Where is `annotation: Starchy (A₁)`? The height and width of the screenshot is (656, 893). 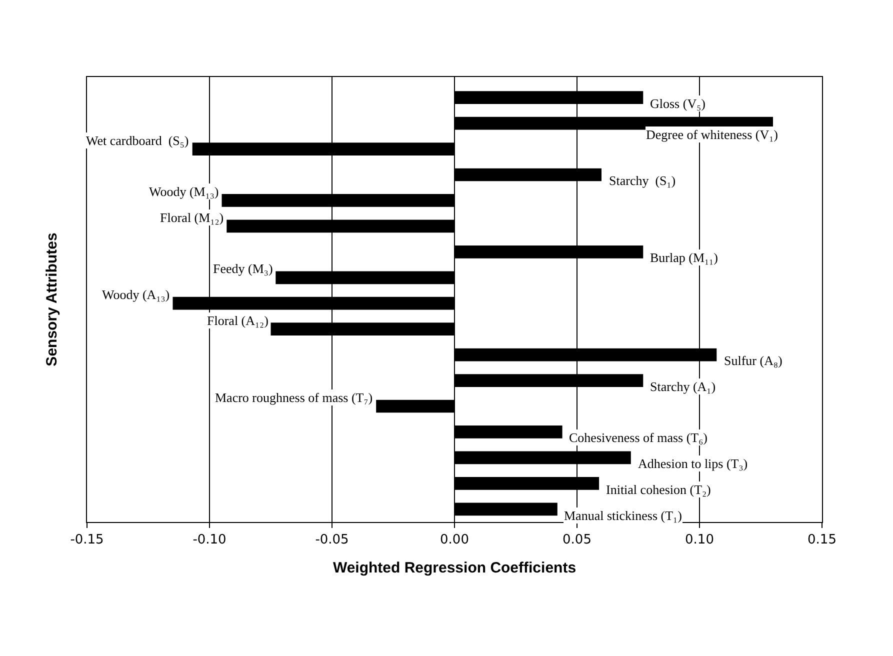
annotation: Starchy (A₁) is located at coordinates (683, 386).